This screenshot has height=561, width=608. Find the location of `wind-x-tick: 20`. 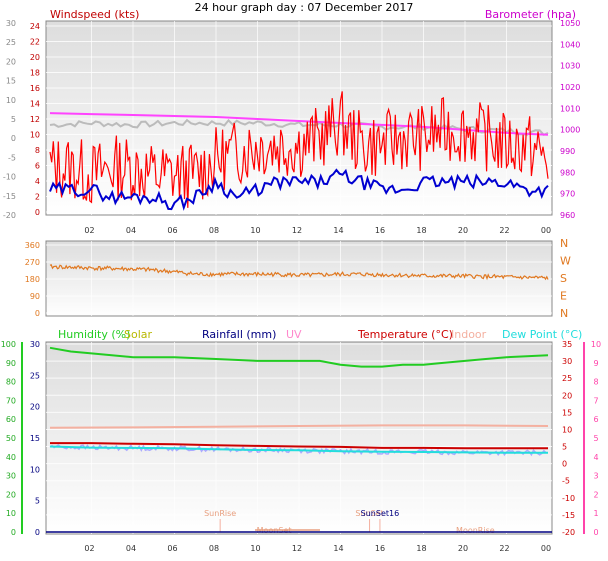

wind-x-tick: 20 is located at coordinates (463, 230).